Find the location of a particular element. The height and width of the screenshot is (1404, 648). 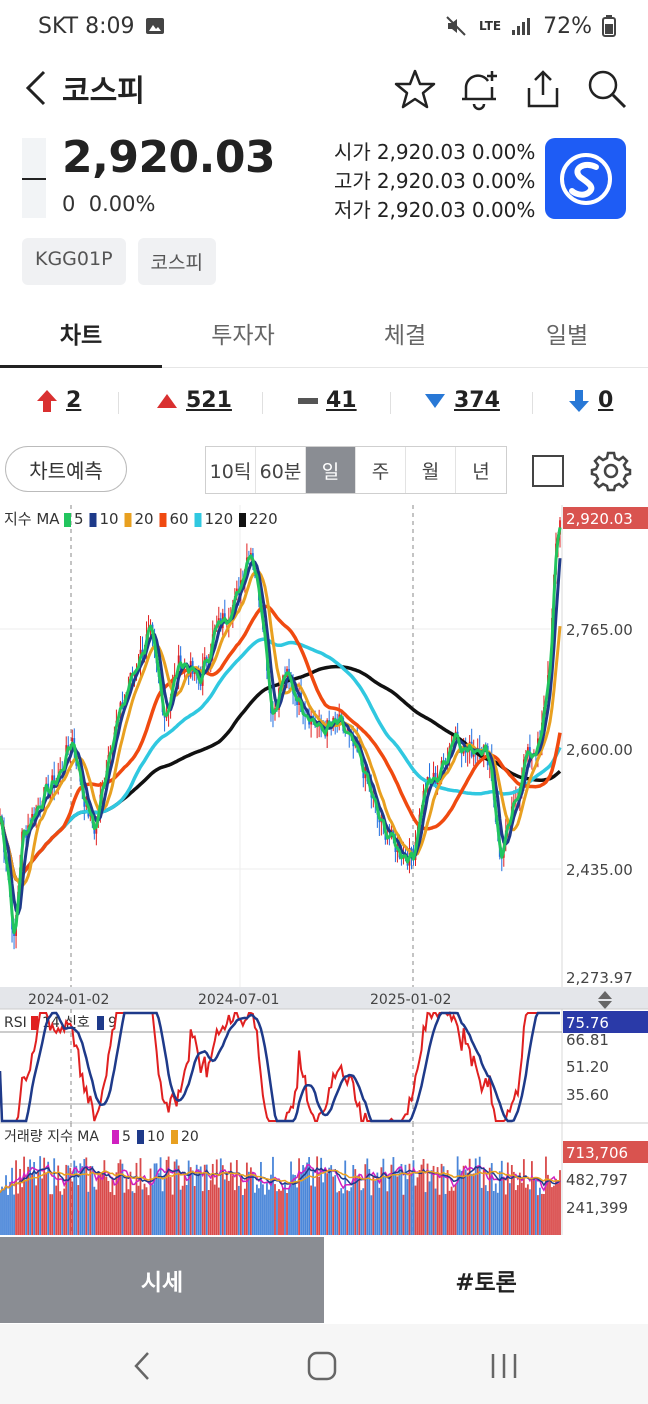

alert-button is located at coordinates (479, 89).